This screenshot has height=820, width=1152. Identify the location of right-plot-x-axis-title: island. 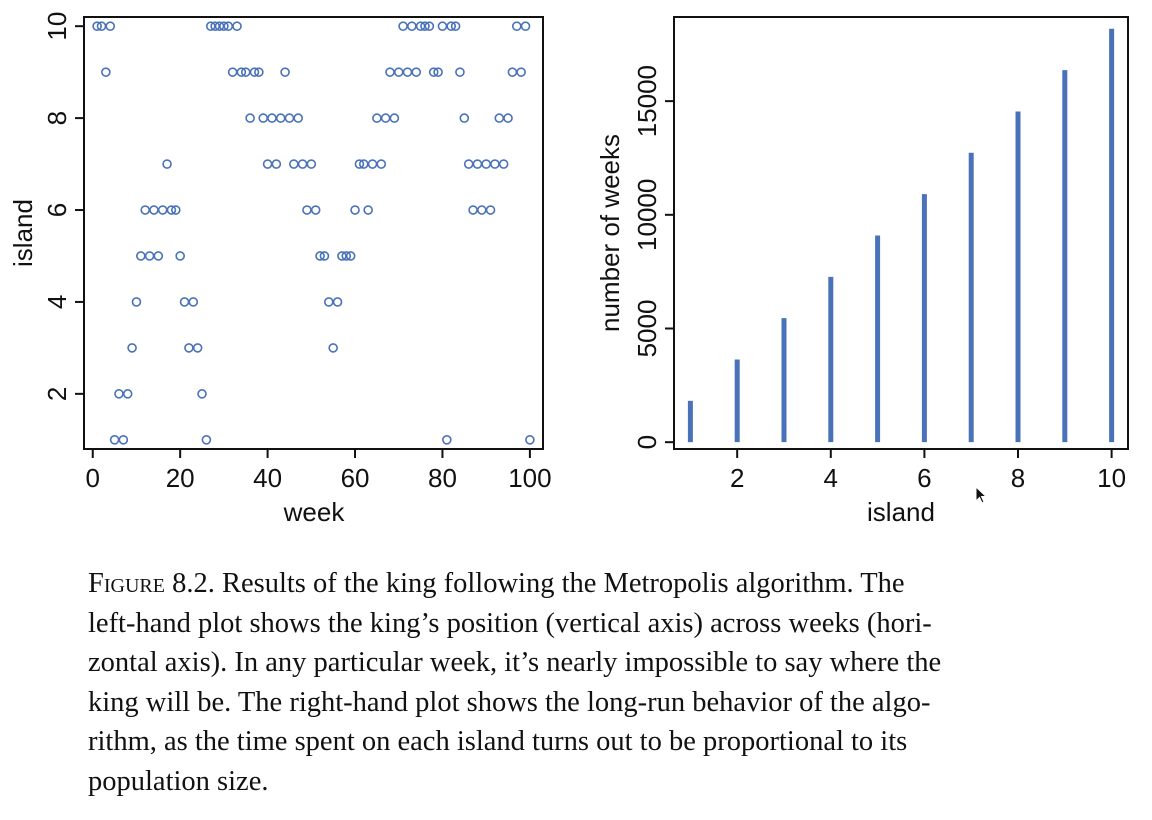
(901, 512).